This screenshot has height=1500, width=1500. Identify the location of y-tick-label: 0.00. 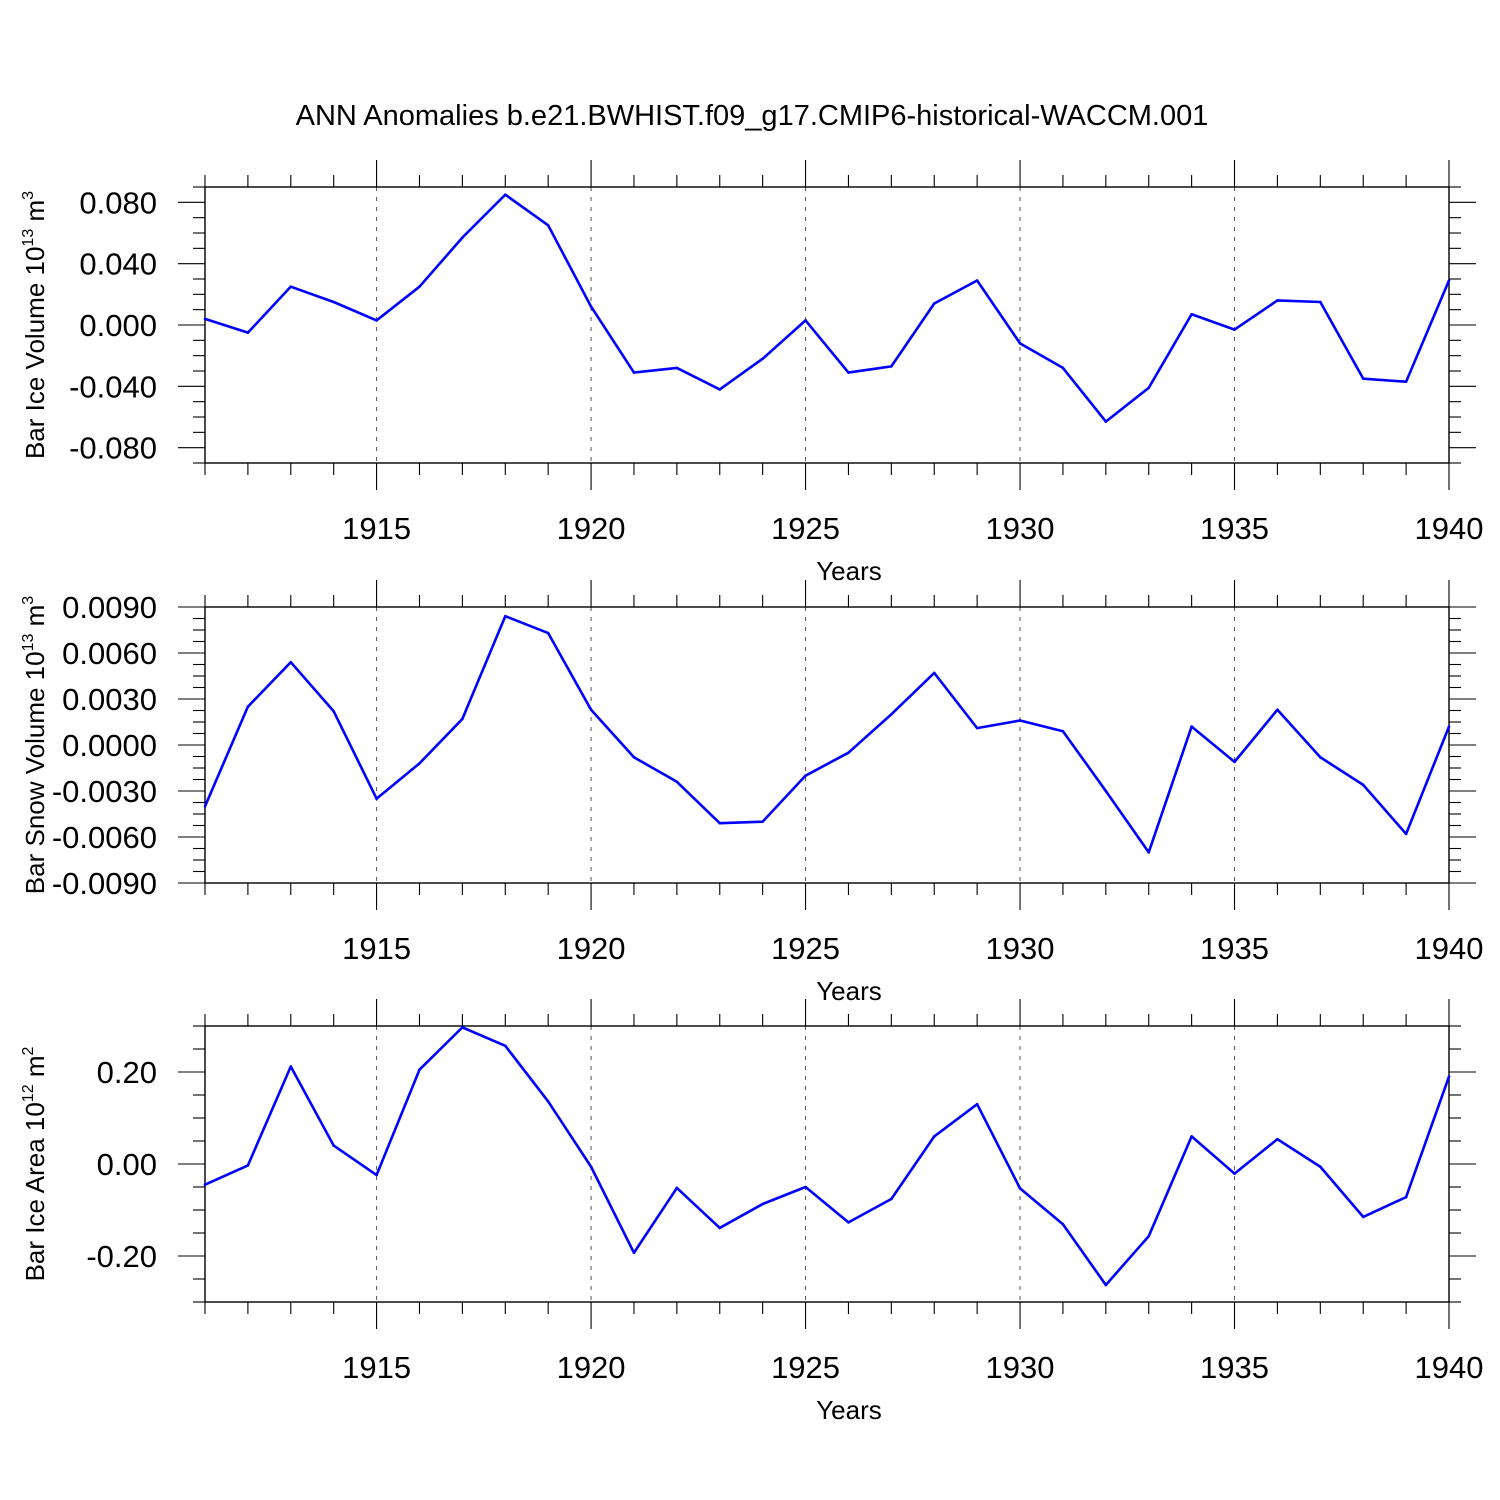
(127, 1164).